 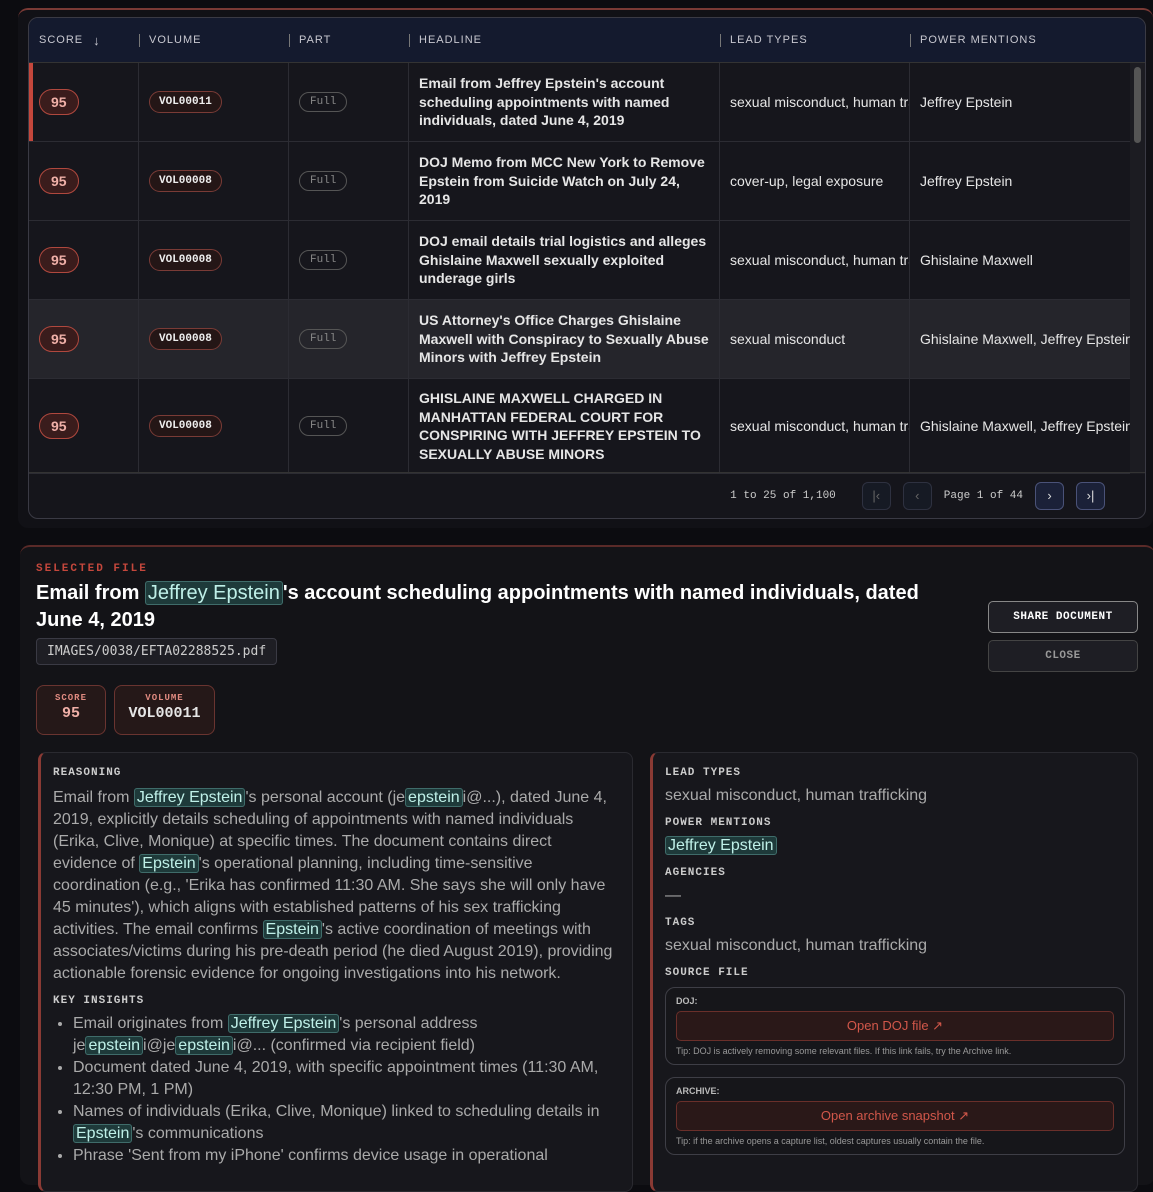 I want to click on volume-stat: VOLUME VOL00011, so click(x=164, y=710).